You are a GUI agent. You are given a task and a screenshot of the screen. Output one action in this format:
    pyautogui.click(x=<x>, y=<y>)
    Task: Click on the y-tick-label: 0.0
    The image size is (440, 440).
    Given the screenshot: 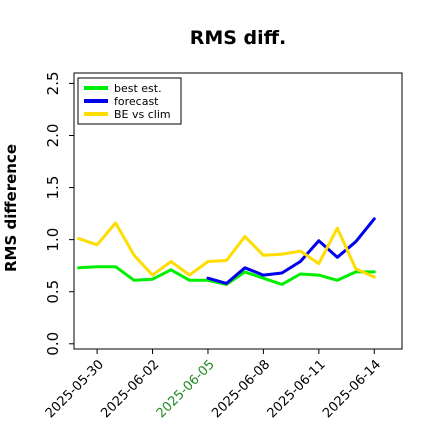 What is the action you would take?
    pyautogui.click(x=53, y=344)
    